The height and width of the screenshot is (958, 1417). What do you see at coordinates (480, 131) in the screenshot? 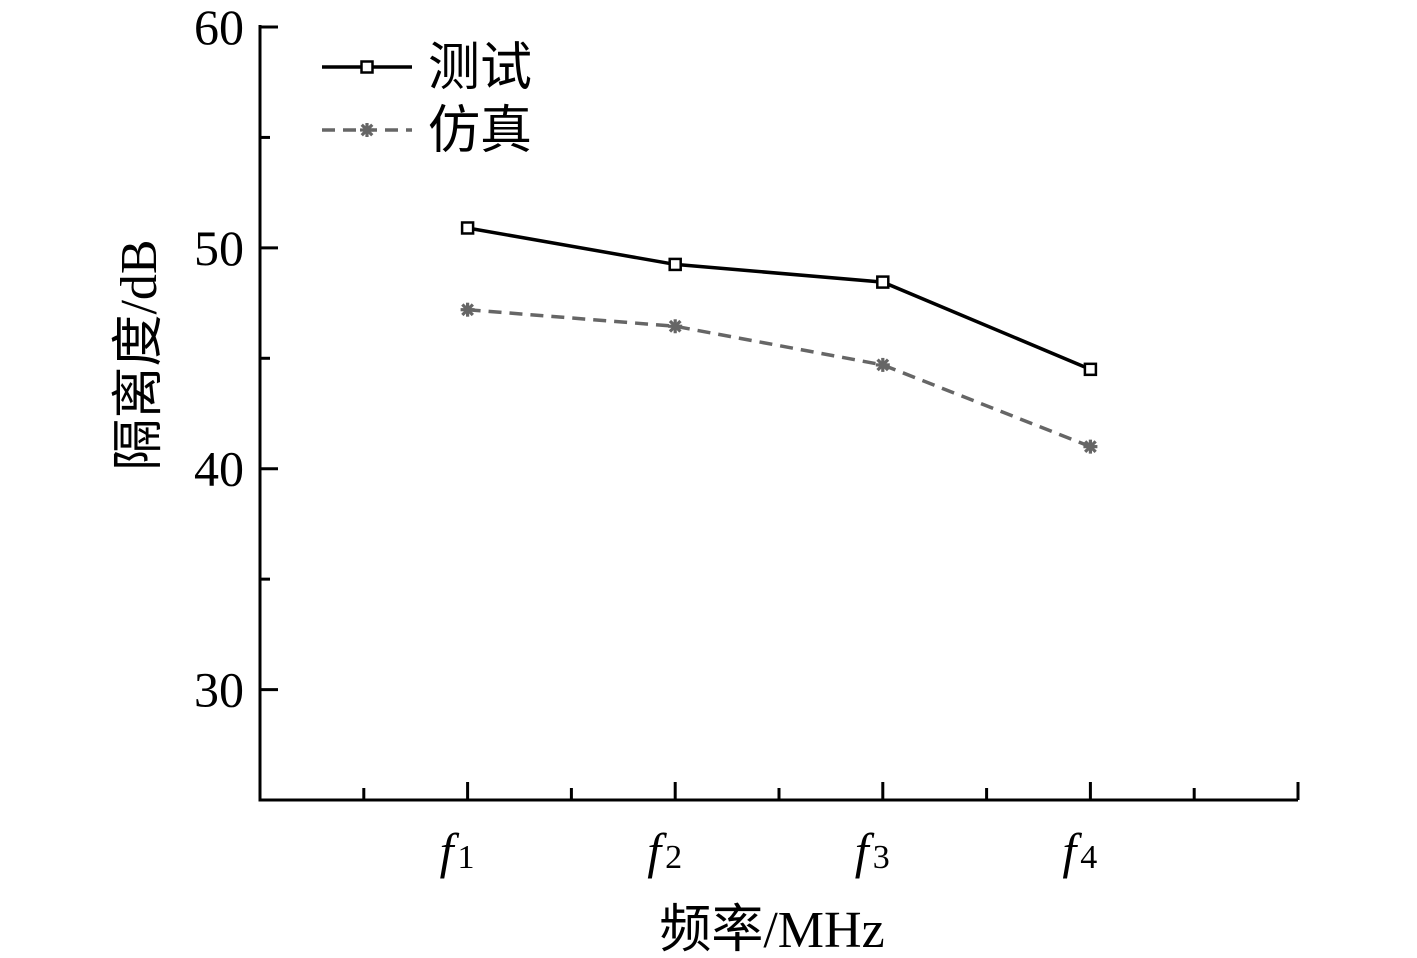
I see `legend-label: 仿真` at bounding box center [480, 131].